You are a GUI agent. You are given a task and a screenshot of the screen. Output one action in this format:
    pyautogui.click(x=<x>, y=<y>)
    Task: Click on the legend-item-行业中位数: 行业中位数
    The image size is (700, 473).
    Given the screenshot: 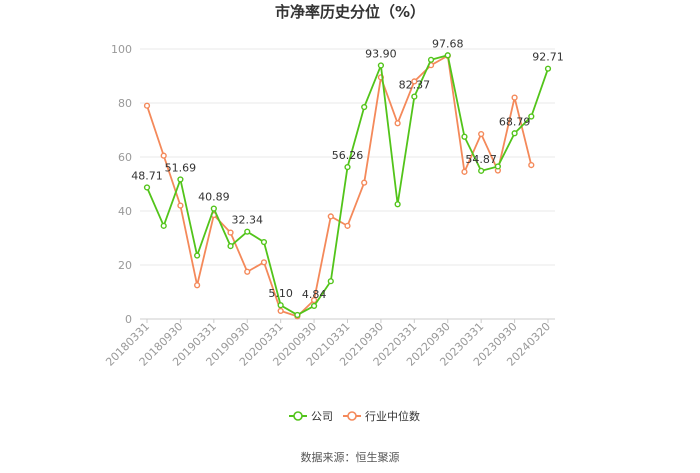 What is the action you would take?
    pyautogui.click(x=381, y=416)
    